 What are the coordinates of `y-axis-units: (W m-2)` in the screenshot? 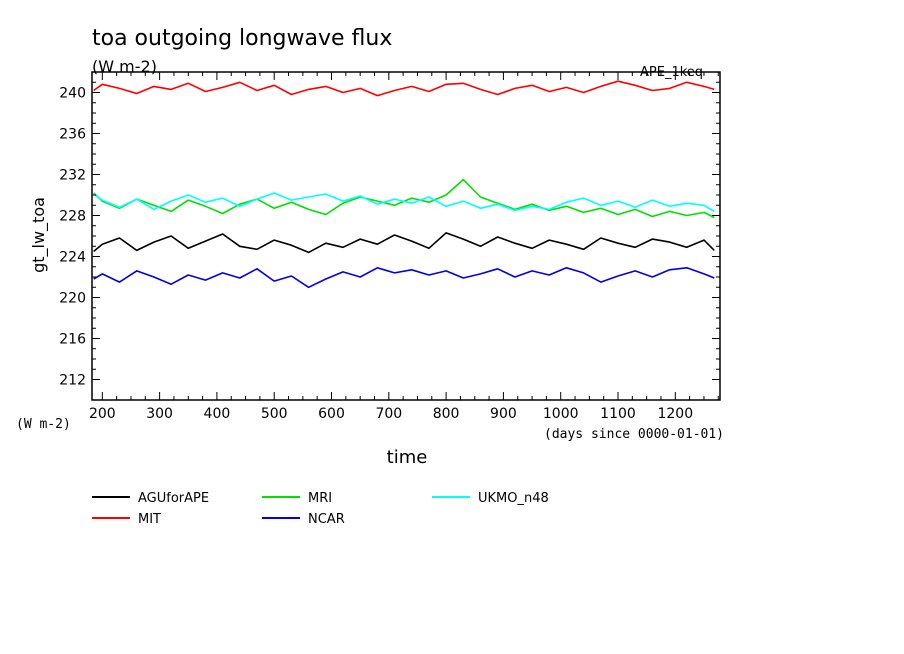 It's located at (43, 424).